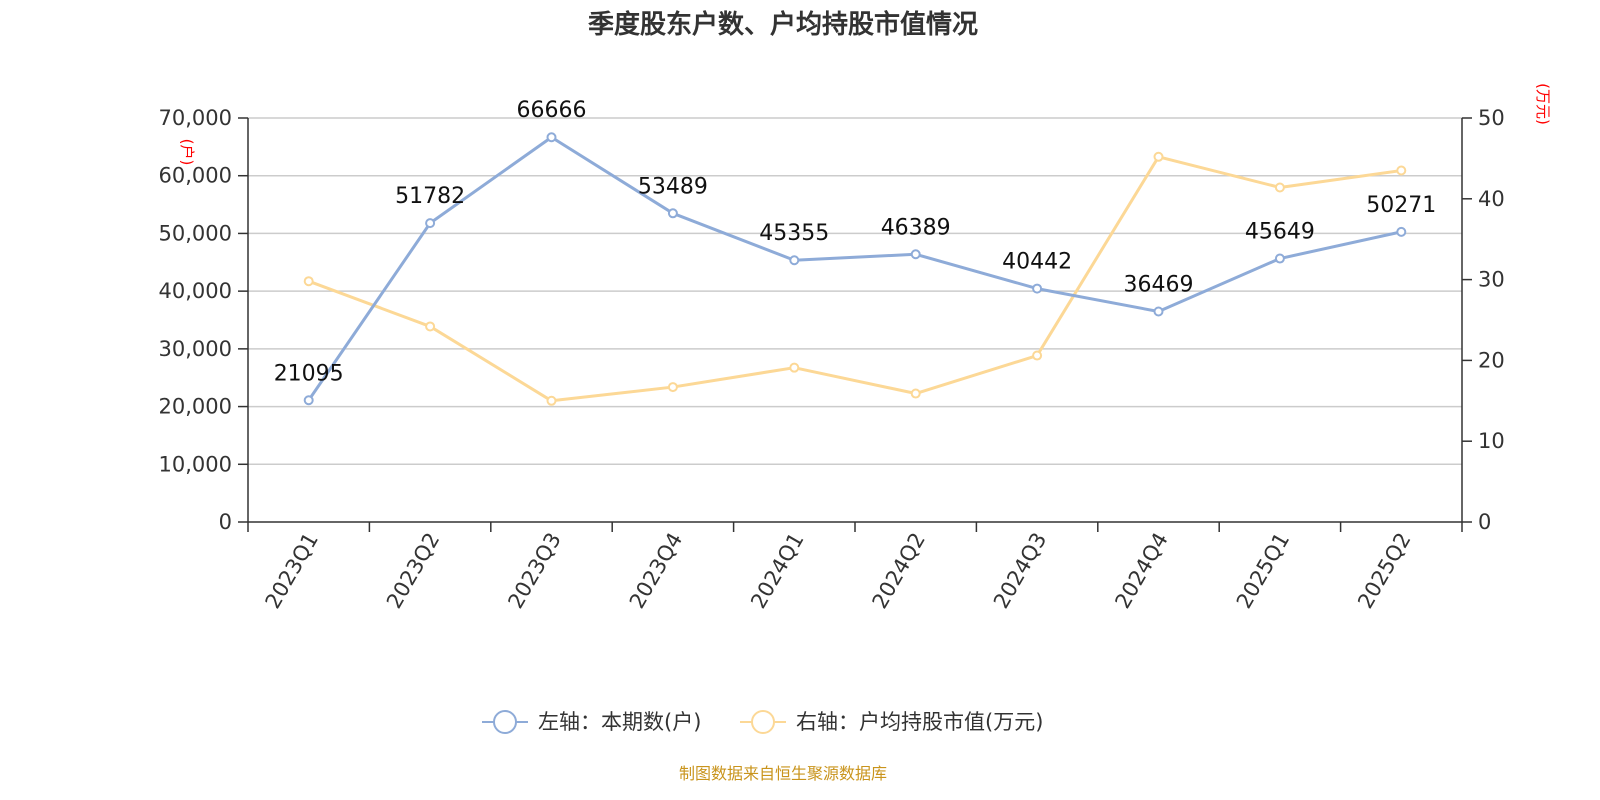 The image size is (1600, 800). I want to click on data-label: 46389, so click(916, 227).